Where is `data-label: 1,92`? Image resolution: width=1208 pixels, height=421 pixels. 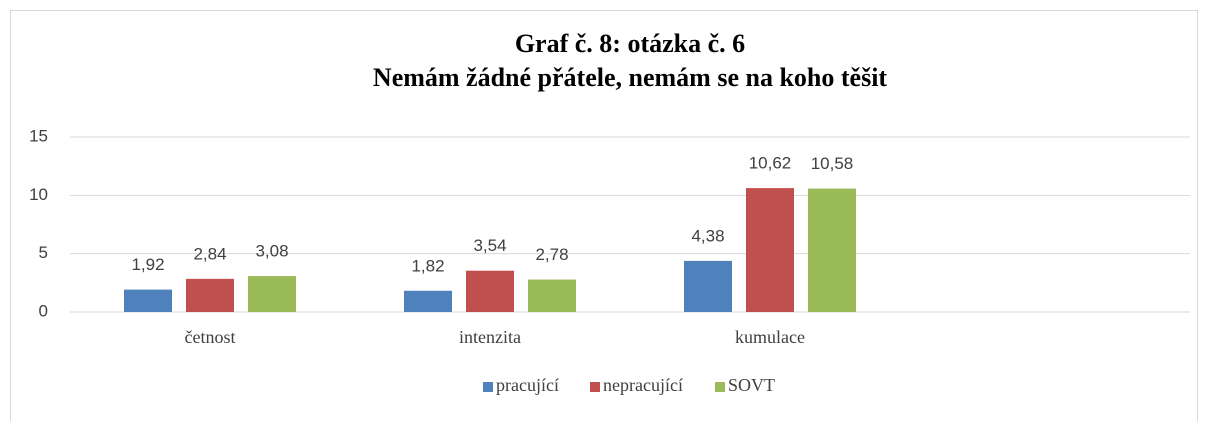 data-label: 1,92 is located at coordinates (147, 264).